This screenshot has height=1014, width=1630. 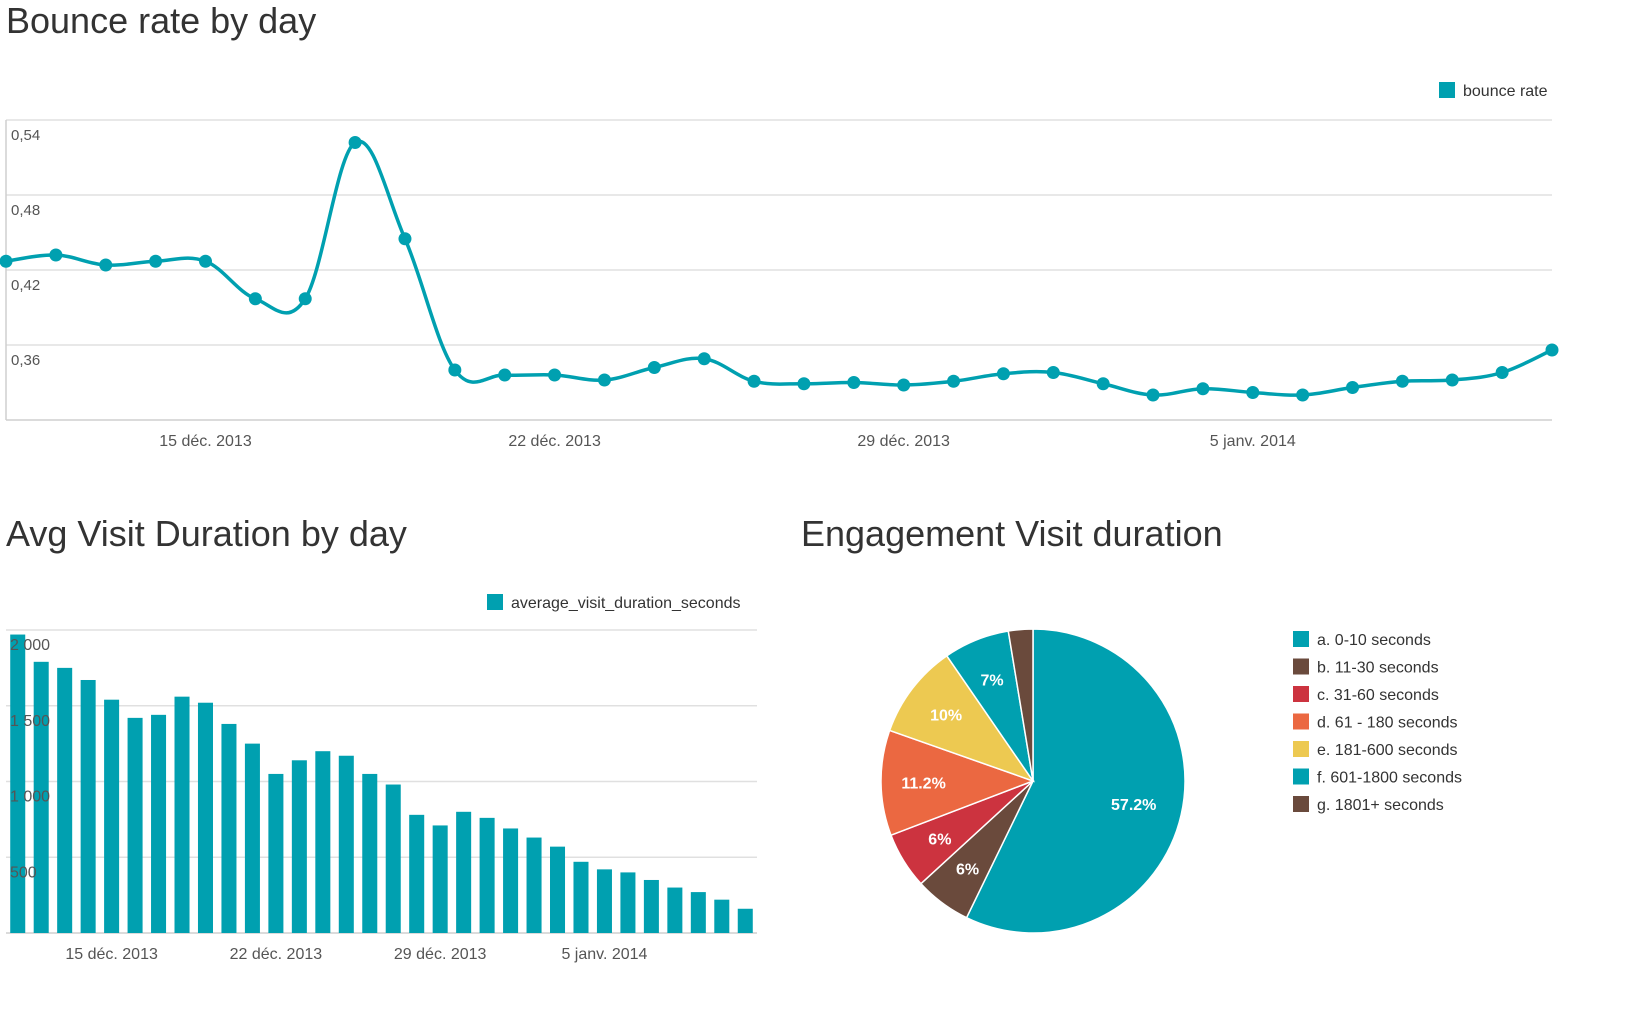 What do you see at coordinates (206, 533) in the screenshot?
I see `duration-chart-title: Avg Visit Duration by day` at bounding box center [206, 533].